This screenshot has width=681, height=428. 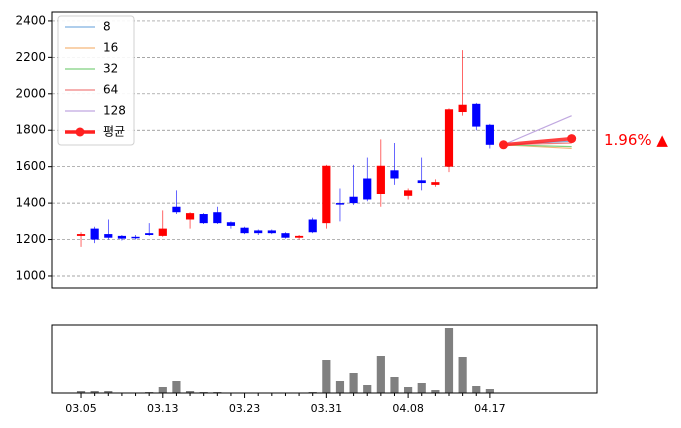 I want to click on legend-label: 평균, so click(x=114, y=132).